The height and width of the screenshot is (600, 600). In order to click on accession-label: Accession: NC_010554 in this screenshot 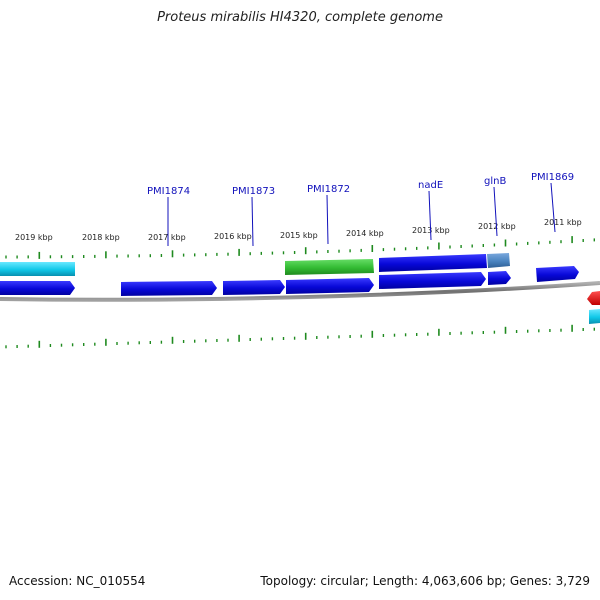, I will do `click(77, 581)`.